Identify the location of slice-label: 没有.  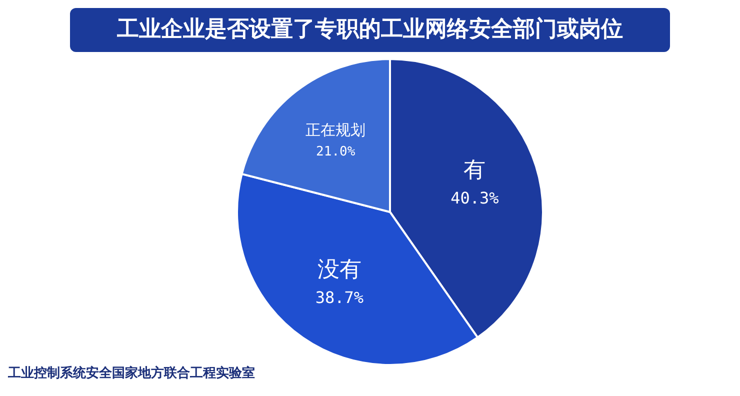
(339, 270).